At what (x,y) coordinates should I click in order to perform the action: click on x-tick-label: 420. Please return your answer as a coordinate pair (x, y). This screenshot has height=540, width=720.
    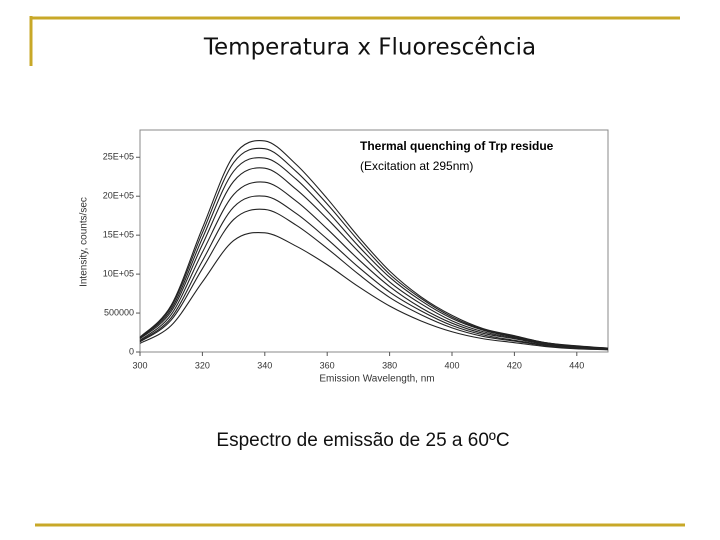
    Looking at the image, I should click on (514, 365).